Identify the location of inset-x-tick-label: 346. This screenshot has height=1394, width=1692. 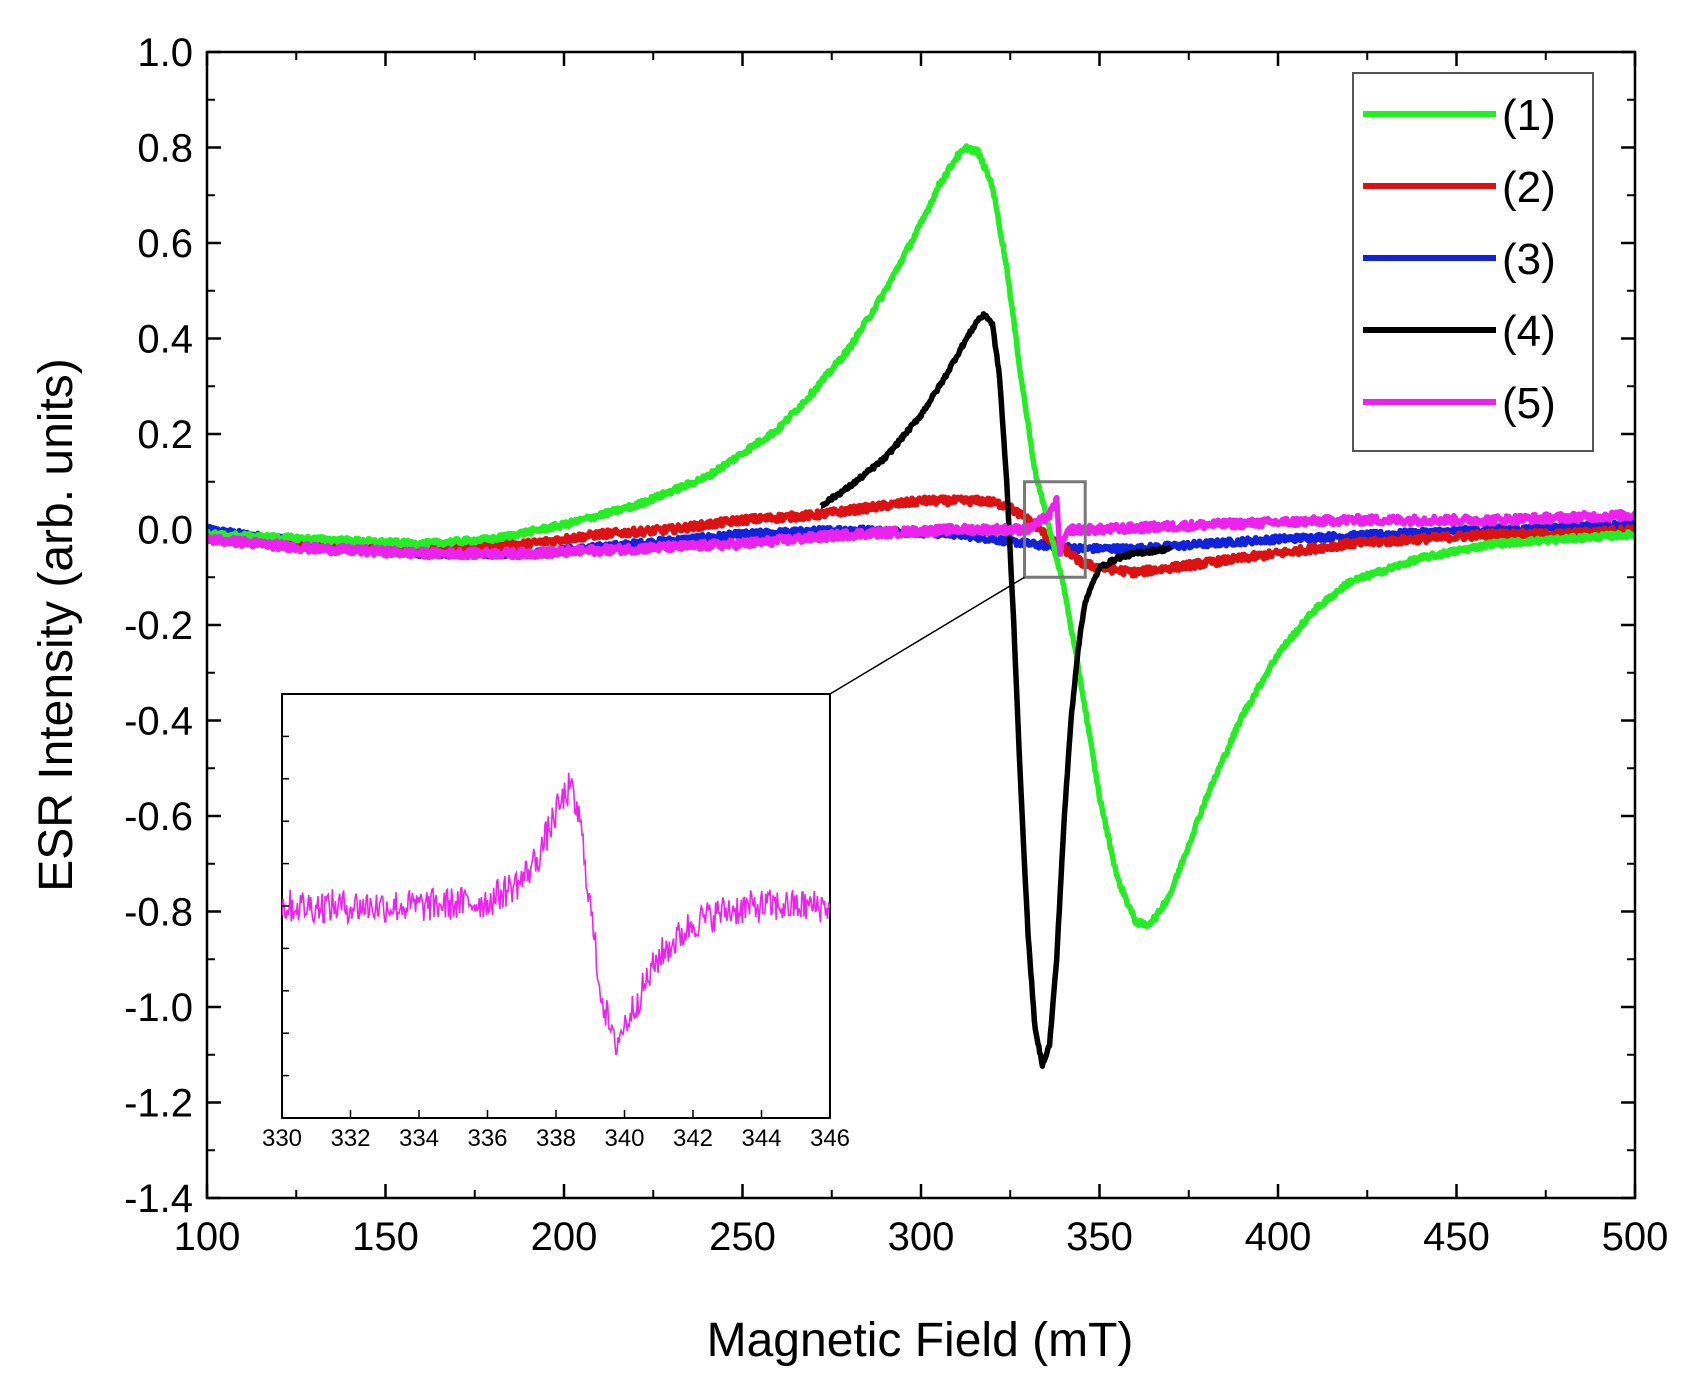
(830, 1138).